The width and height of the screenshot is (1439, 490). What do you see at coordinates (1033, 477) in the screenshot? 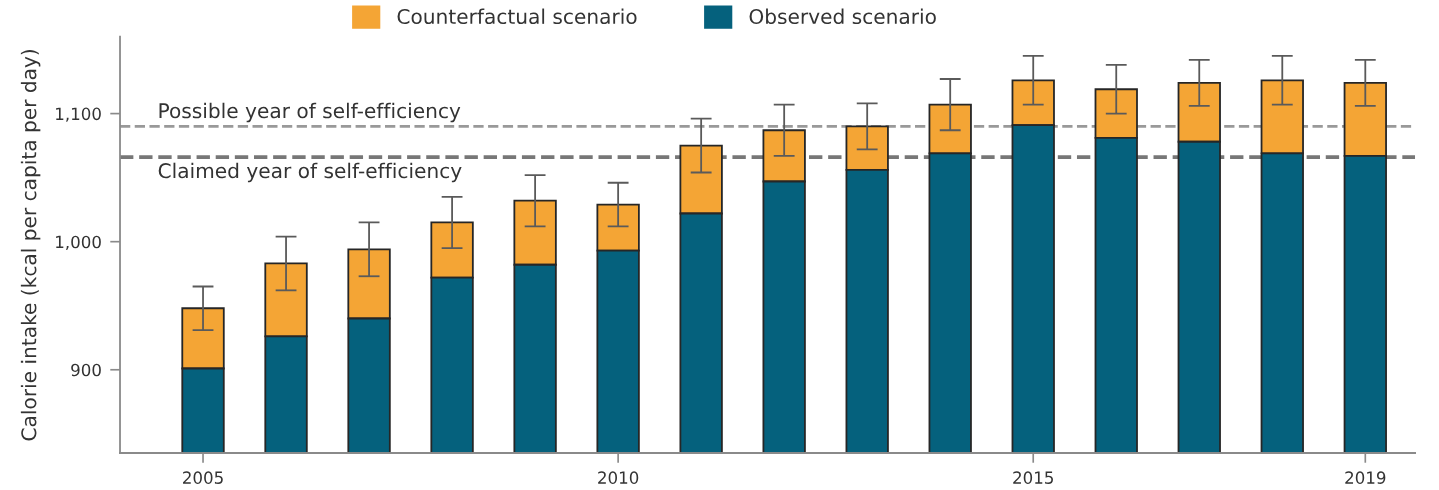
I see `x-tick-label: 2015` at bounding box center [1033, 477].